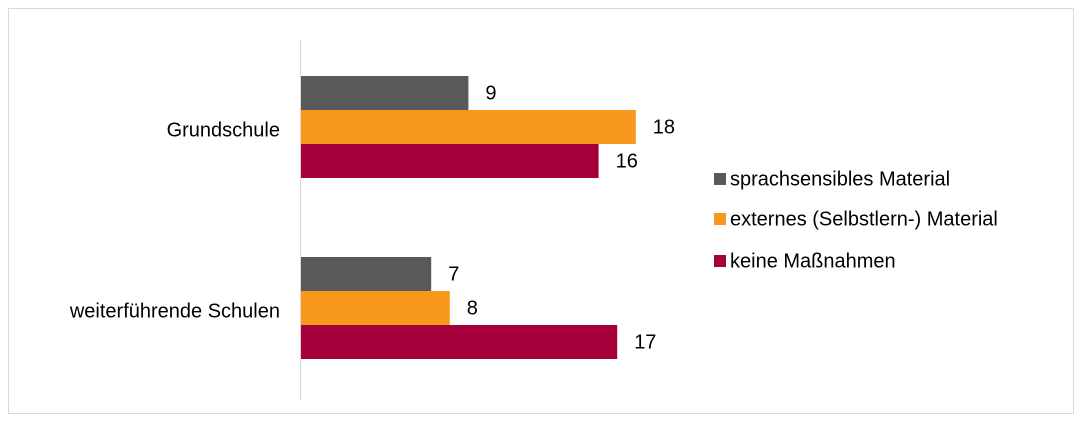 The image size is (1082, 421). What do you see at coordinates (840, 179) in the screenshot?
I see `legend-label: sprachsensibles Material` at bounding box center [840, 179].